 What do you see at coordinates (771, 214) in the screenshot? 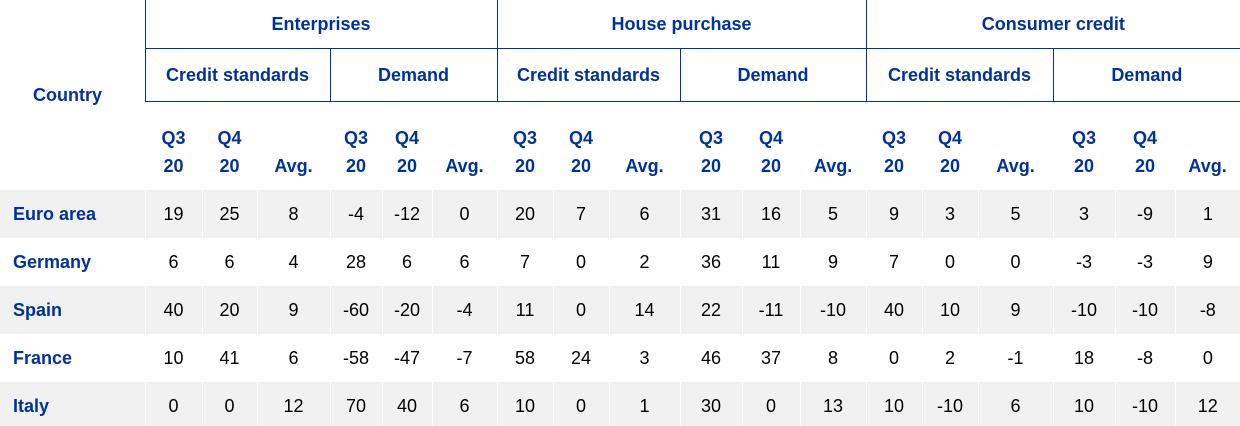
I see `value-cell: 16` at bounding box center [771, 214].